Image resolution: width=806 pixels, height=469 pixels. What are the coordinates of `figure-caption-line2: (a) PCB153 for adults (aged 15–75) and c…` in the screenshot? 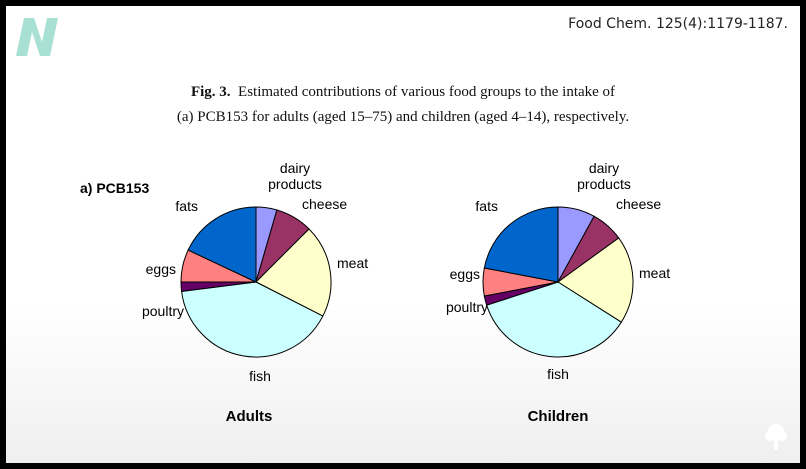 It's located at (403, 117).